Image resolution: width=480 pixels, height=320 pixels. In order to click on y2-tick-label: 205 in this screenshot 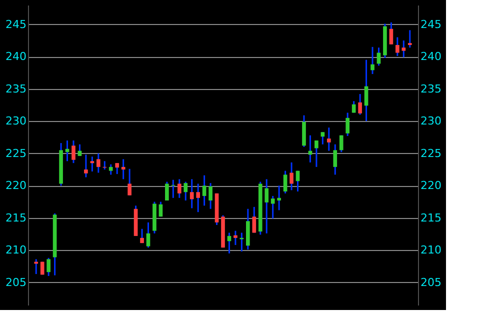, I will do `click(431, 282)`.